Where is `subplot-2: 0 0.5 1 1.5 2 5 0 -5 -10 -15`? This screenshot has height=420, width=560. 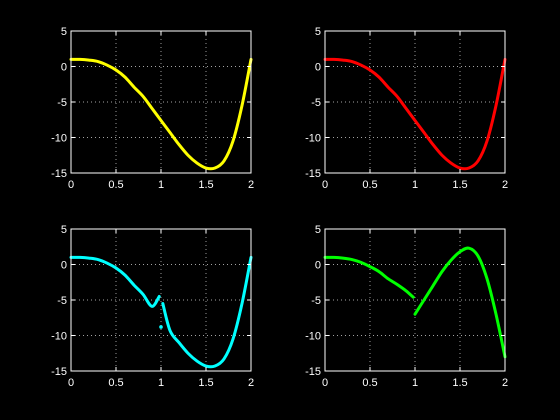
subplot-2: 0 0.5 1 1.5 2 5 0 -5 -10 -15 is located at coordinates (406, 108).